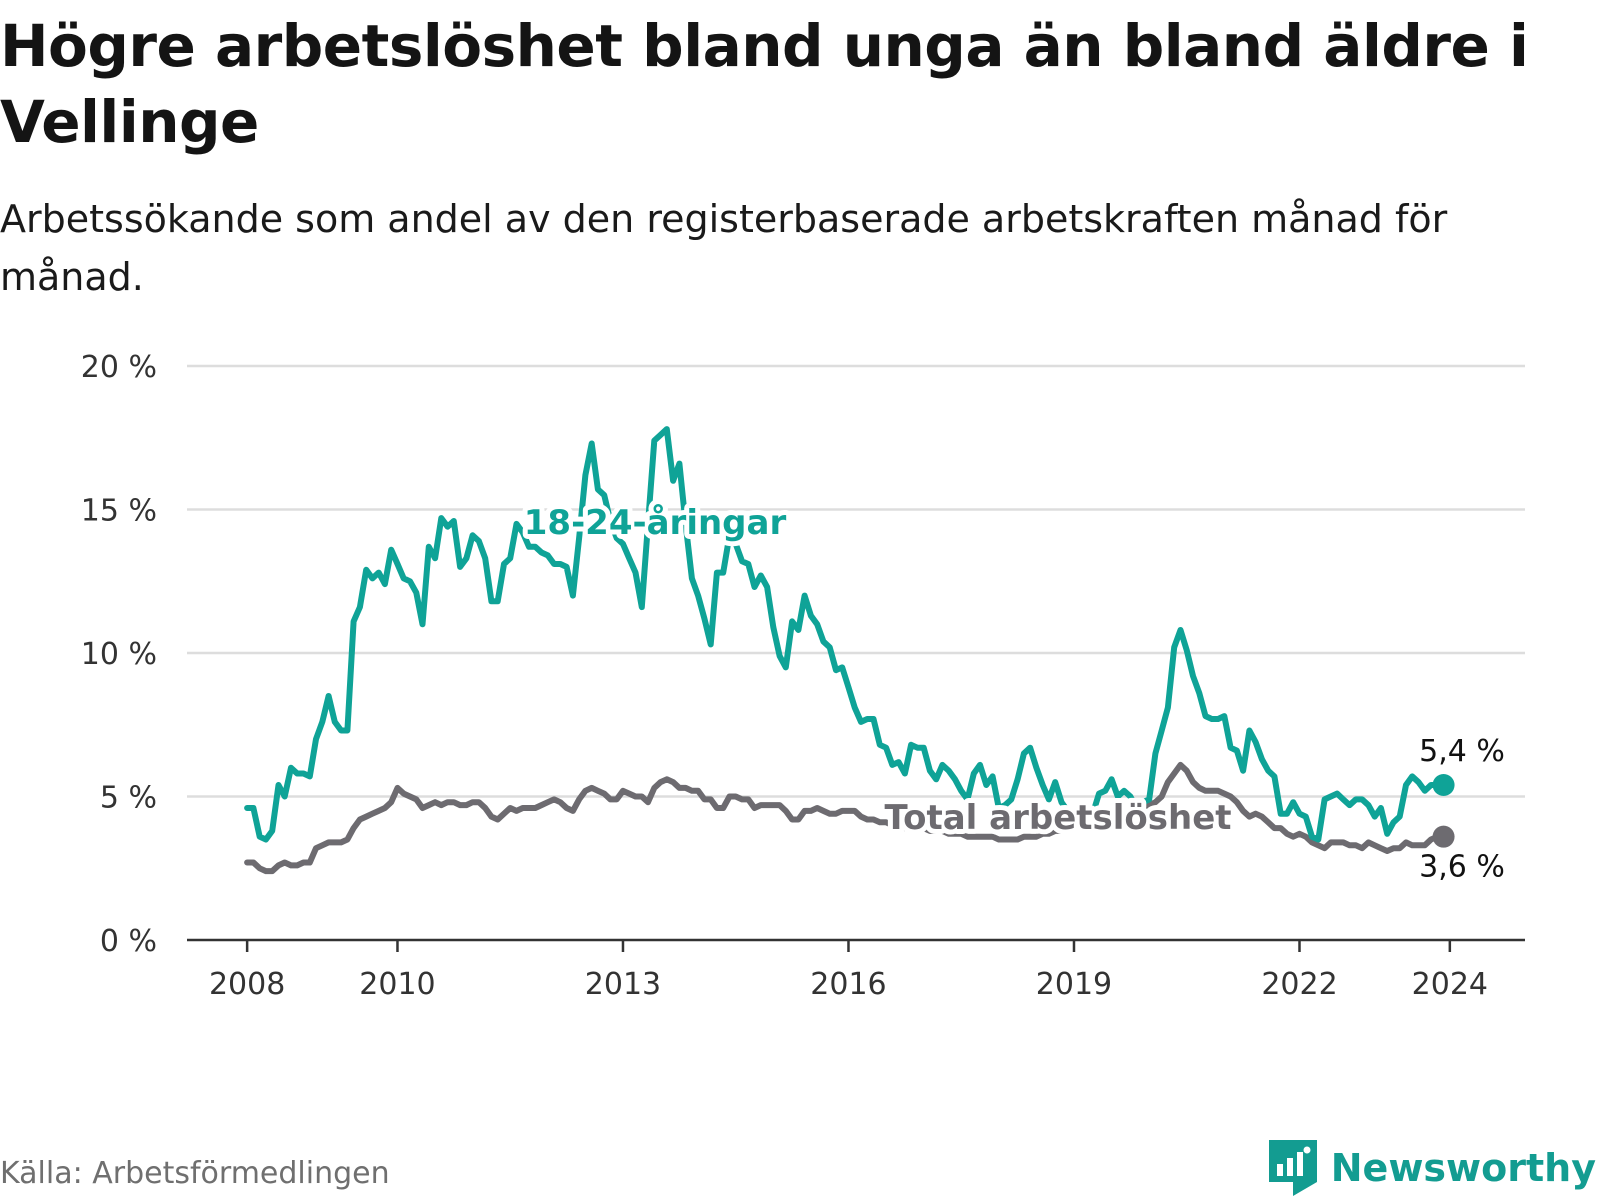 The width and height of the screenshot is (1600, 1200). What do you see at coordinates (1292, 1168) in the screenshot?
I see `newsworthy-logo-icon` at bounding box center [1292, 1168].